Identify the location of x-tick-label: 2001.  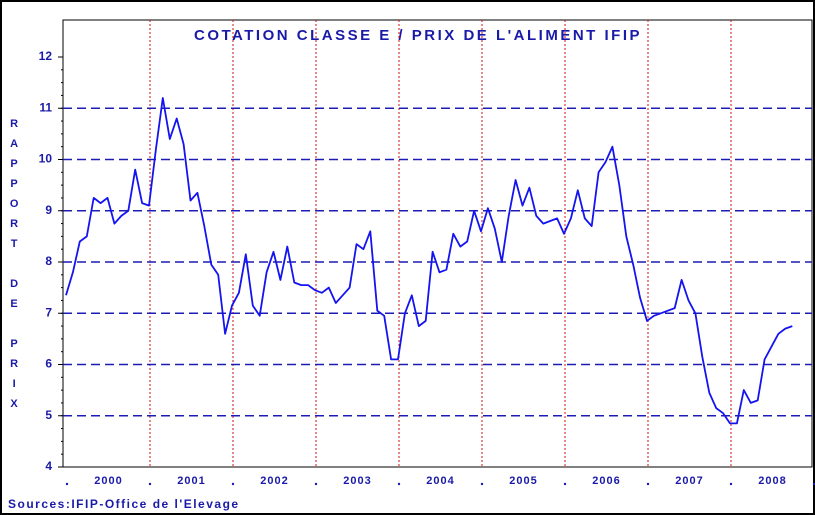
(191, 481).